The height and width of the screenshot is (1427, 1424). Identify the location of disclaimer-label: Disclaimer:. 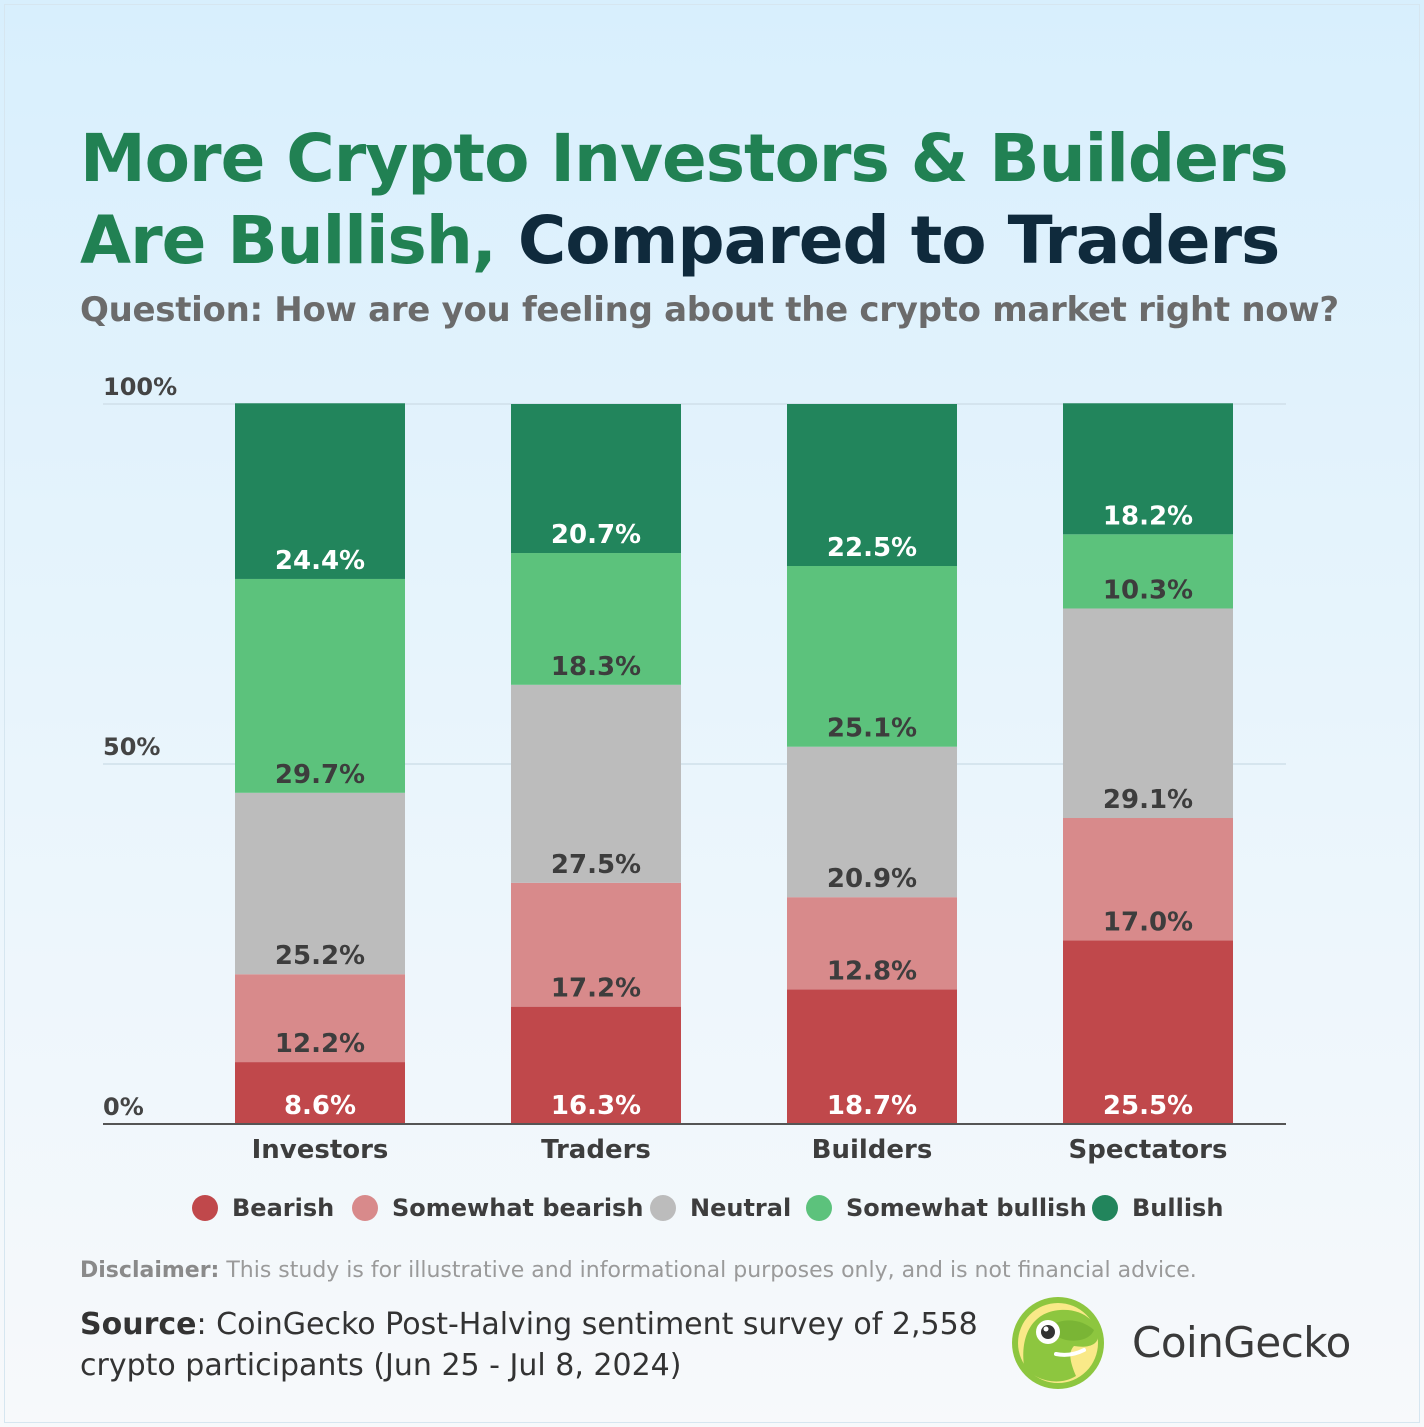
(150, 1270).